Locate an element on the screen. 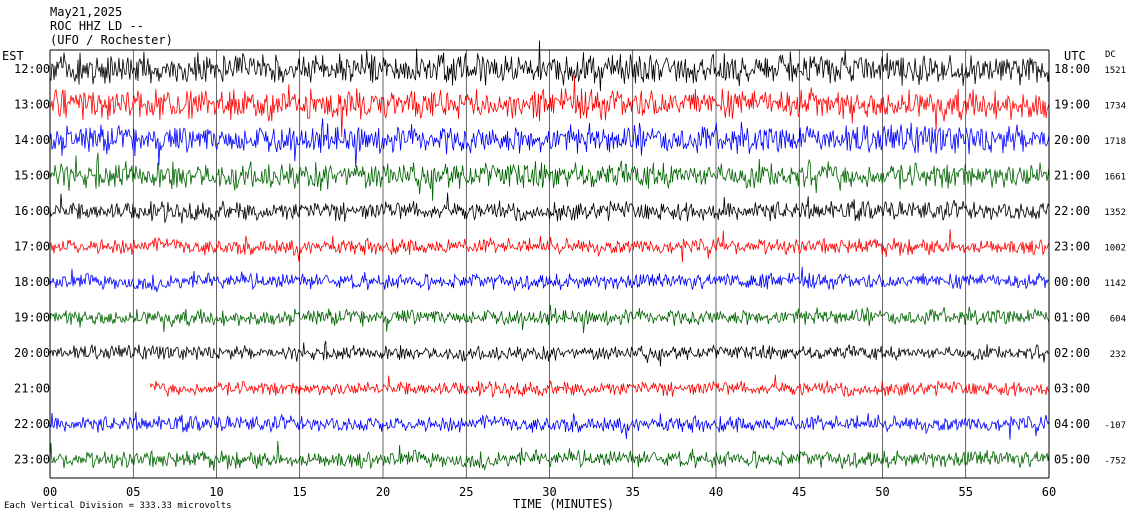 This screenshot has width=1130, height=519. dc-value: 232 is located at coordinates (1118, 355).